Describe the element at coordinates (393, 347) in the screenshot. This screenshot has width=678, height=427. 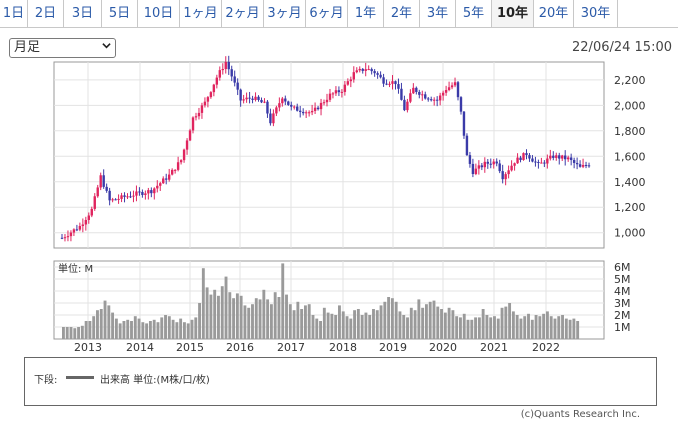
I see `x-tick-label: 2019` at that location.